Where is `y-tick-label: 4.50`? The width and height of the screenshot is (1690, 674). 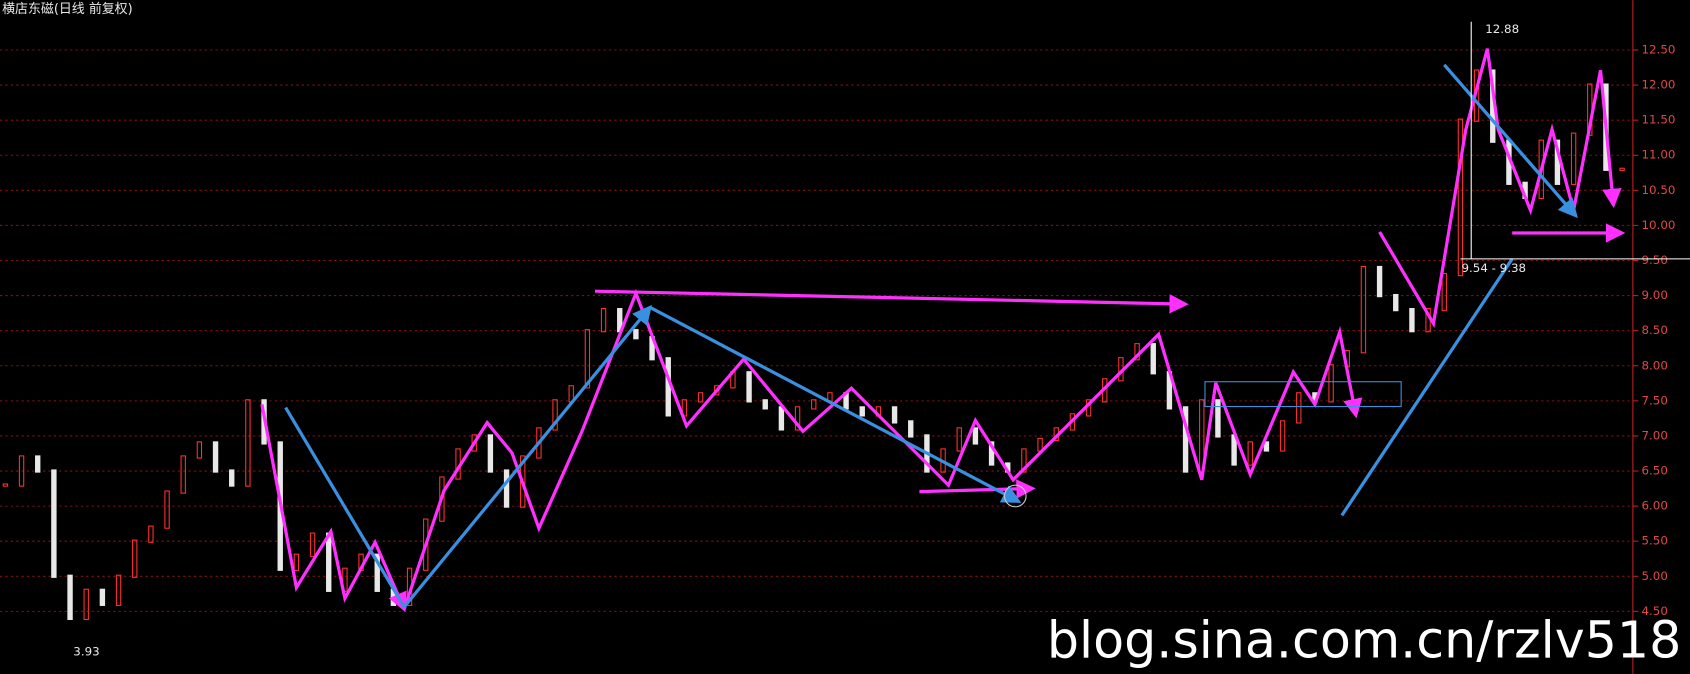 y-tick-label: 4.50 is located at coordinates (1654, 611).